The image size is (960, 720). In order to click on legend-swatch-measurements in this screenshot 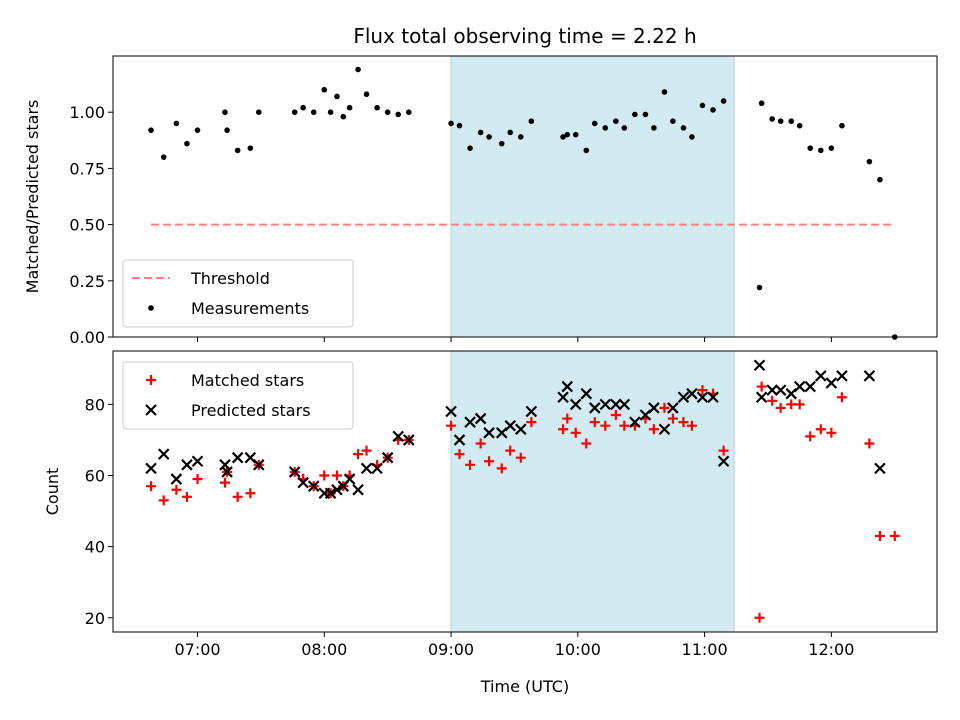, I will do `click(151, 308)`.